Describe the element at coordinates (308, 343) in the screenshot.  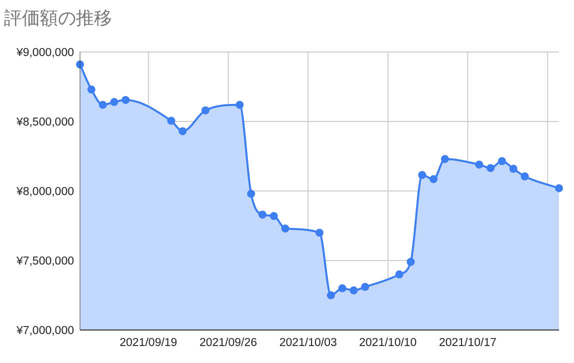
I see `x-tick-label: 2021/10/03` at that location.